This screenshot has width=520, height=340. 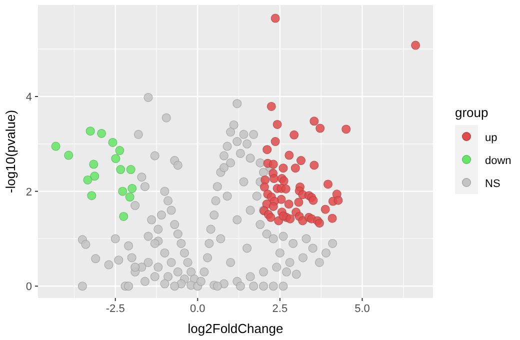 I want to click on y-axis-title: -log10(pvalue), so click(x=10, y=152).